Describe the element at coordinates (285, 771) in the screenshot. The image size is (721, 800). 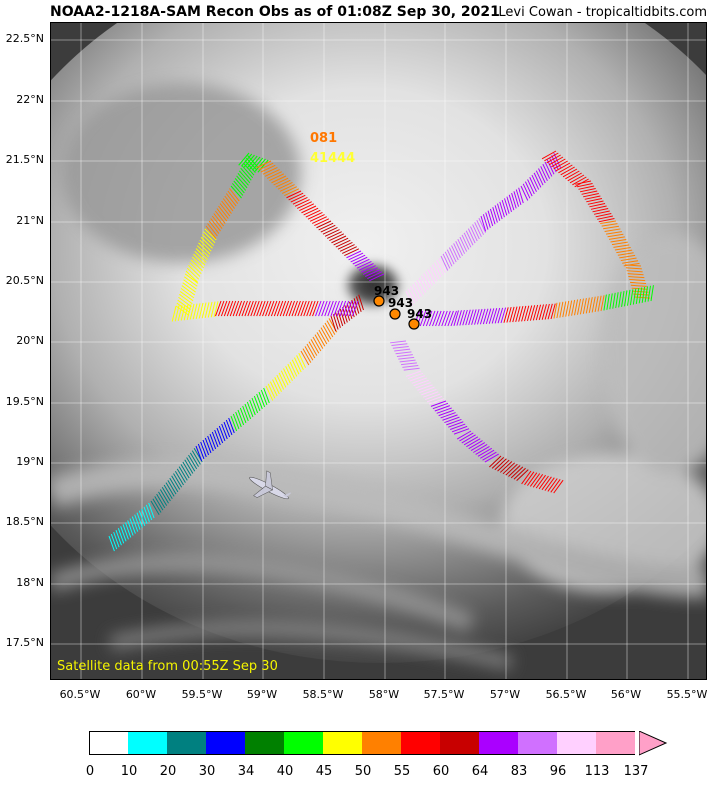
I see `colorbar-tick-label: 40` at that location.